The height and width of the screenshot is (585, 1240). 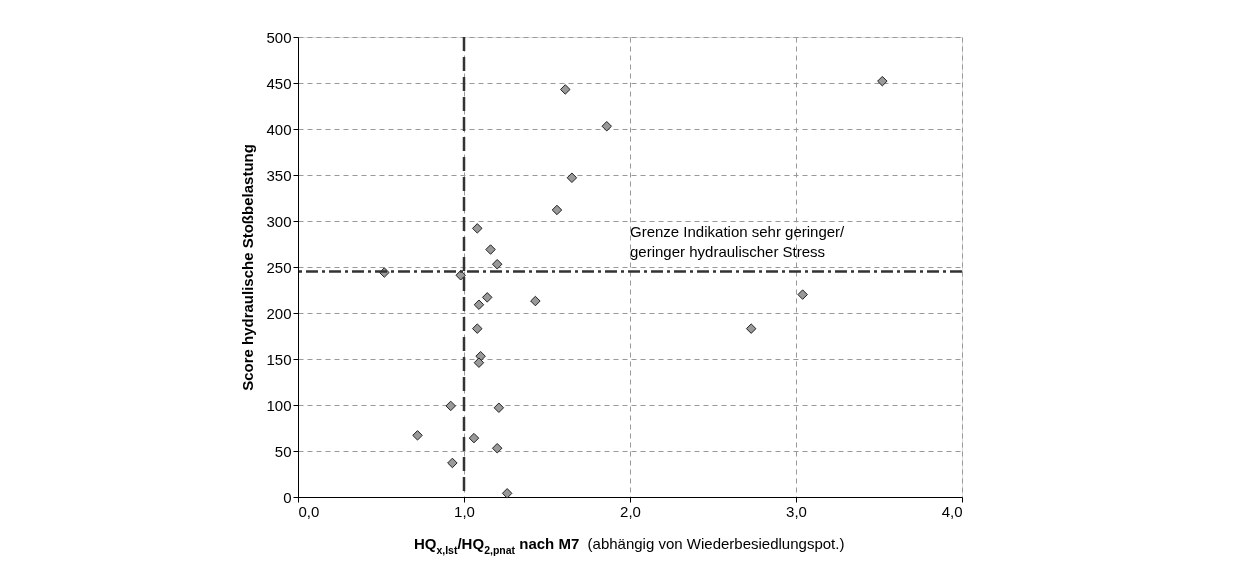 What do you see at coordinates (279, 175) in the screenshot?
I see `y-tick-label: 350` at bounding box center [279, 175].